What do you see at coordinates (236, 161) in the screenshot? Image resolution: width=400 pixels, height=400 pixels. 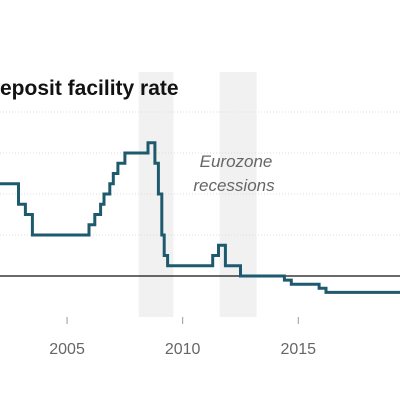 I see `recession-annotation-line1: Eurozone` at bounding box center [236, 161].